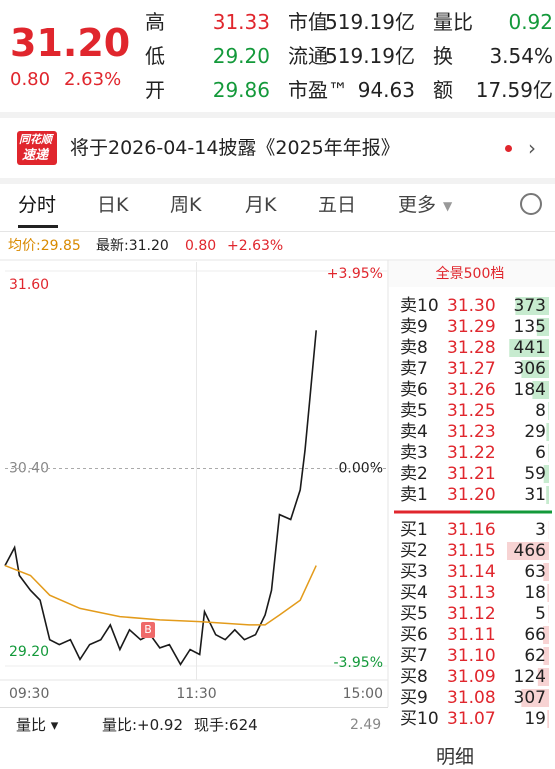 The height and width of the screenshot is (769, 555). What do you see at coordinates (414, 656) in the screenshot?
I see `level-label: 买7` at bounding box center [414, 656].